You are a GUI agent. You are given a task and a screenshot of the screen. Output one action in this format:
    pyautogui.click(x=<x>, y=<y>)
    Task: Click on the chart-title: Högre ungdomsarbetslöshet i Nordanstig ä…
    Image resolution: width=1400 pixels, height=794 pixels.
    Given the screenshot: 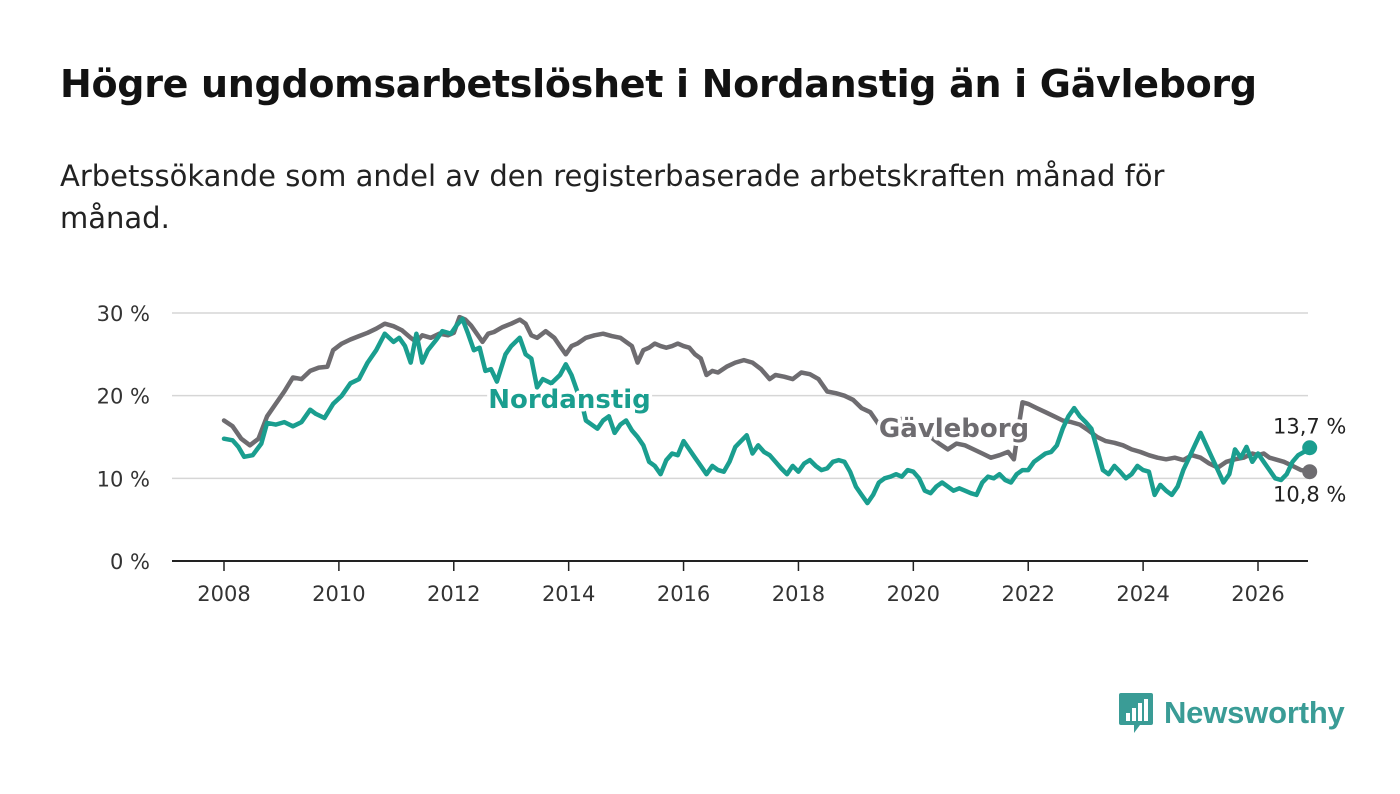 What is the action you would take?
    pyautogui.click(x=658, y=84)
    